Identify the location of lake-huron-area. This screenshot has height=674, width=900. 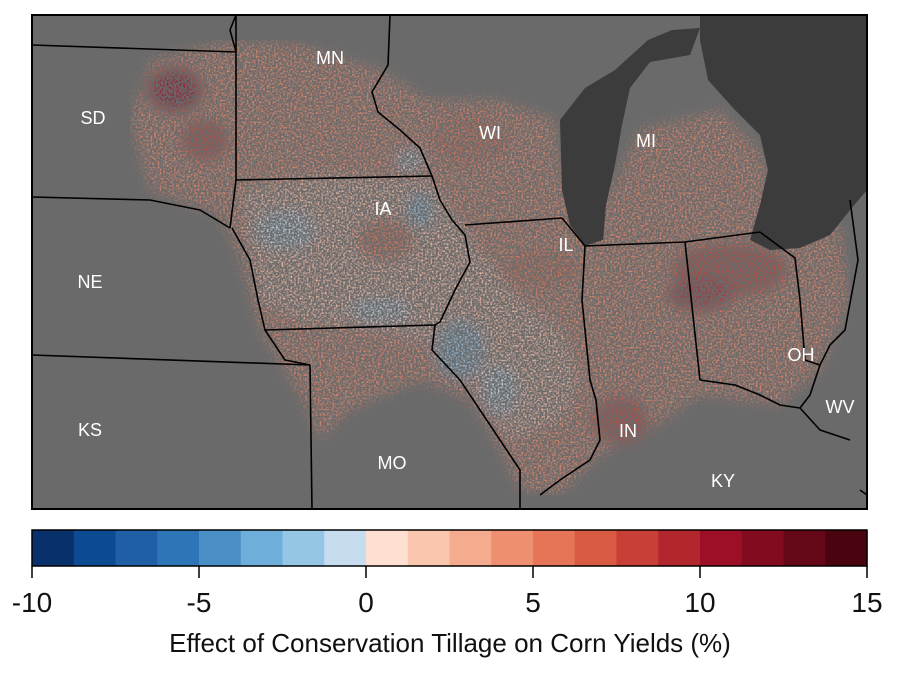
(783, 132).